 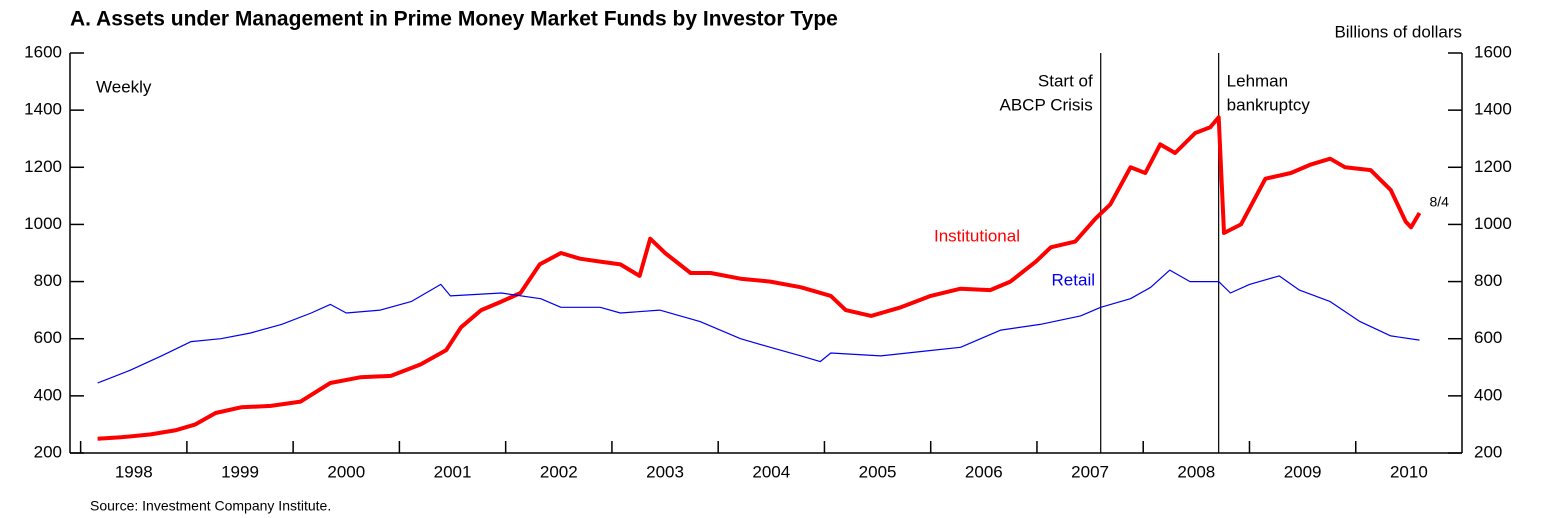 What do you see at coordinates (43, 51) in the screenshot?
I see `y-tick-label: 1600` at bounding box center [43, 51].